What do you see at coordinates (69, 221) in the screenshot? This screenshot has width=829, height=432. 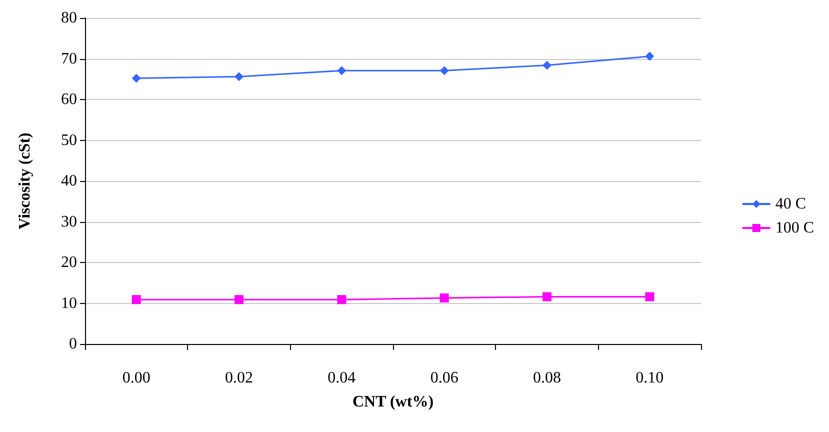 I see `y-tick-label: 30` at bounding box center [69, 221].